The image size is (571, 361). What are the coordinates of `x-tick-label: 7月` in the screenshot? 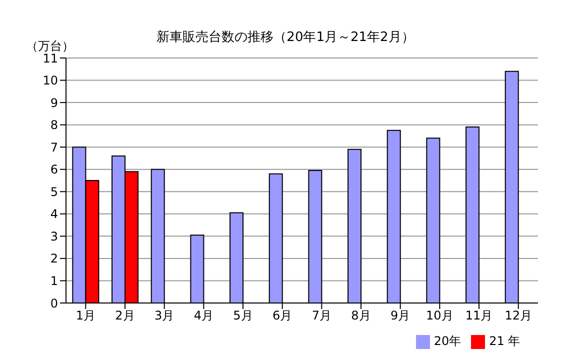 It's located at (322, 315).